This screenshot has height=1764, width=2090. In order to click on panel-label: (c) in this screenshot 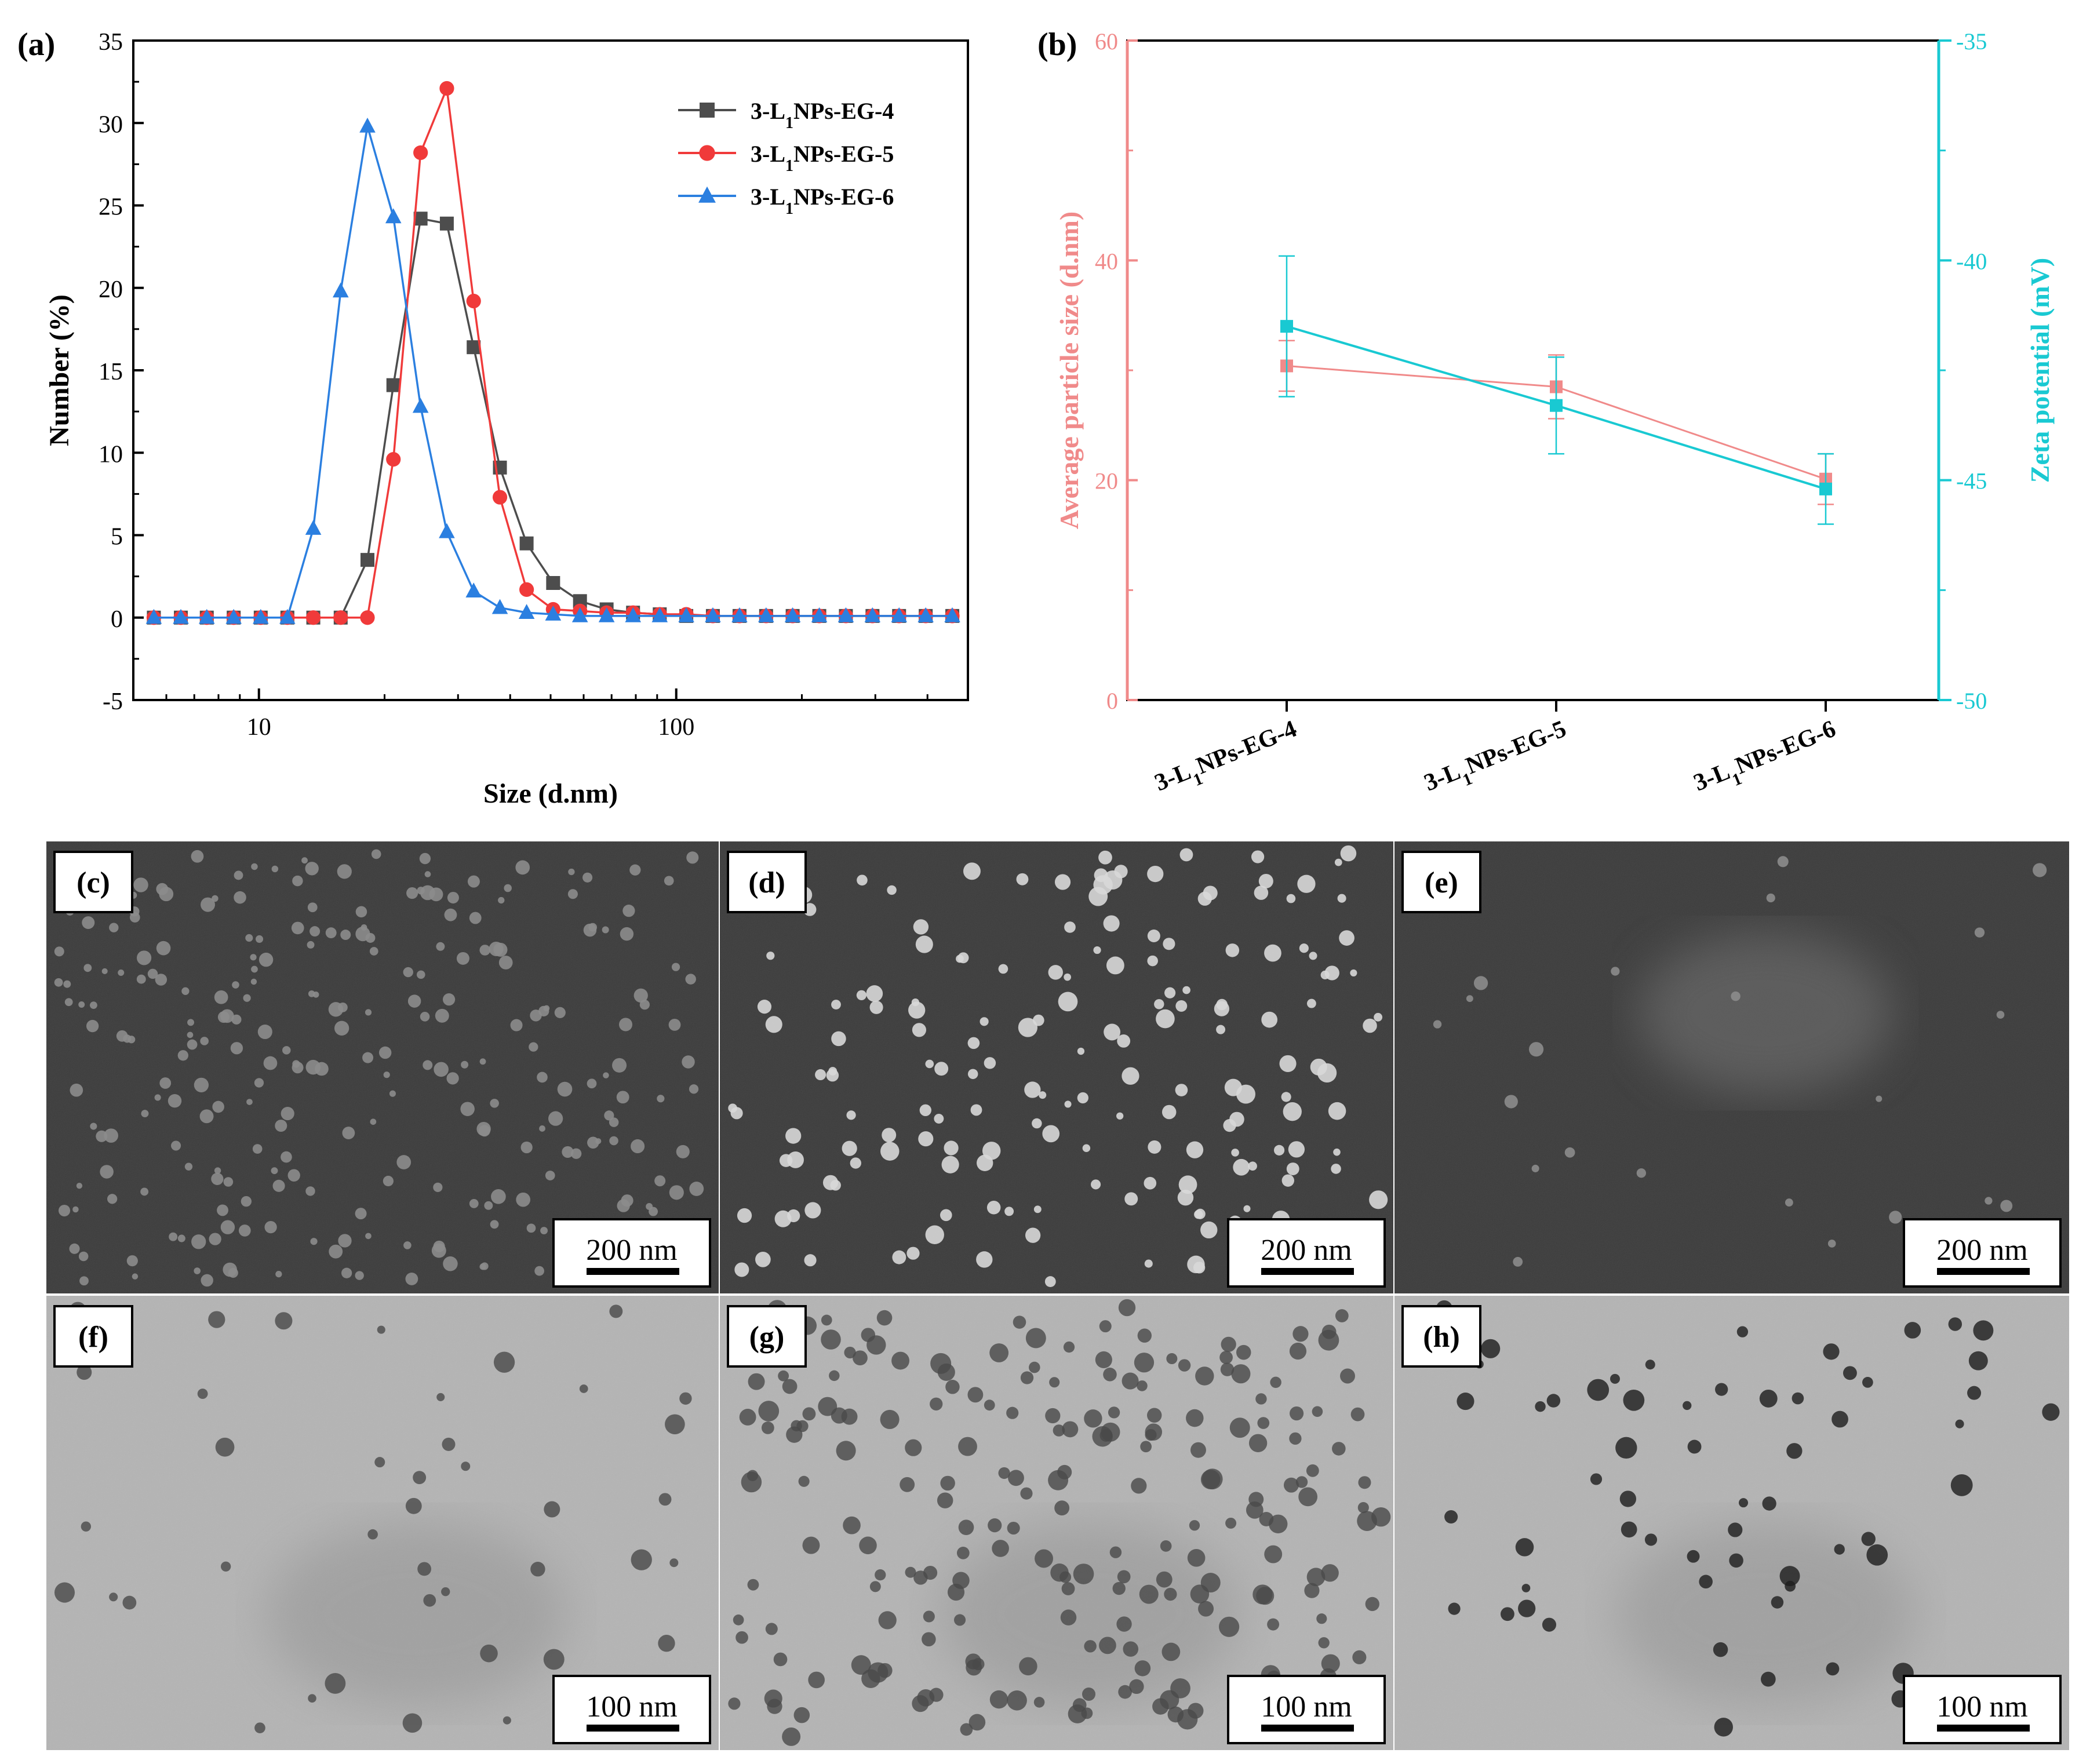, I will do `click(94, 882)`.